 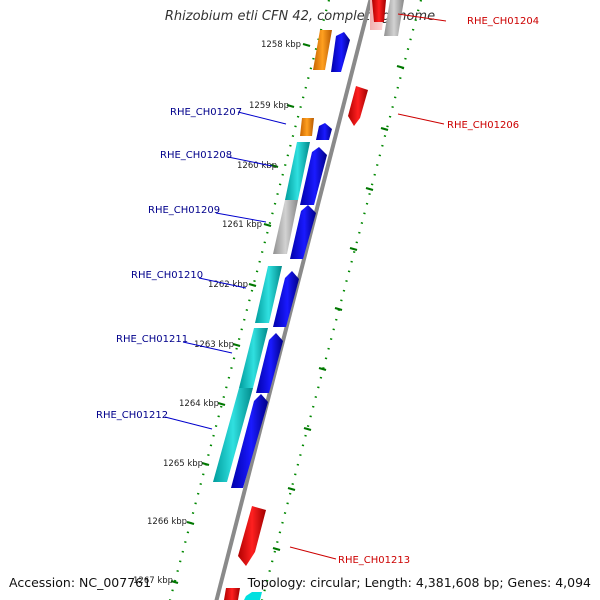 What do you see at coordinates (232, 594) in the screenshot?
I see `gene-block-red` at bounding box center [232, 594].